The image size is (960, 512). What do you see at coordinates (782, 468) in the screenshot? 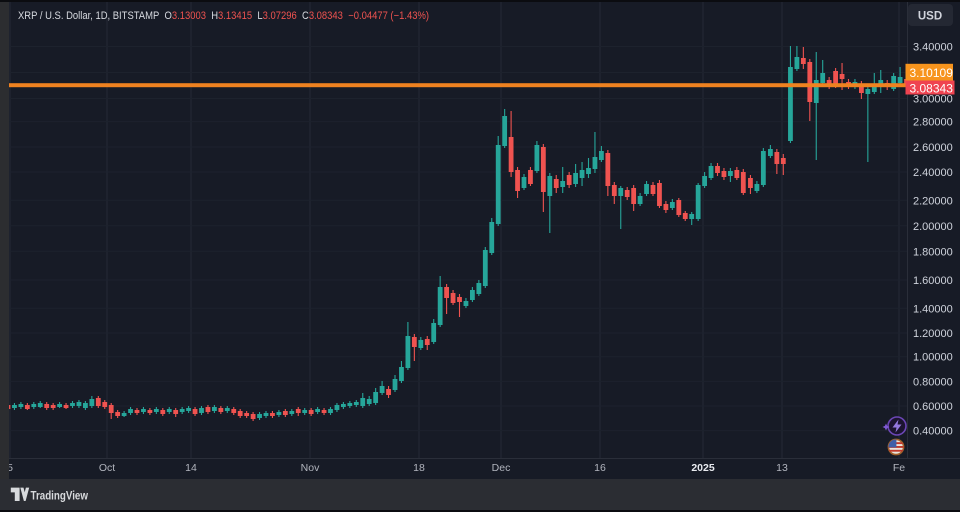
I see `svg-text: 13` at bounding box center [782, 468].